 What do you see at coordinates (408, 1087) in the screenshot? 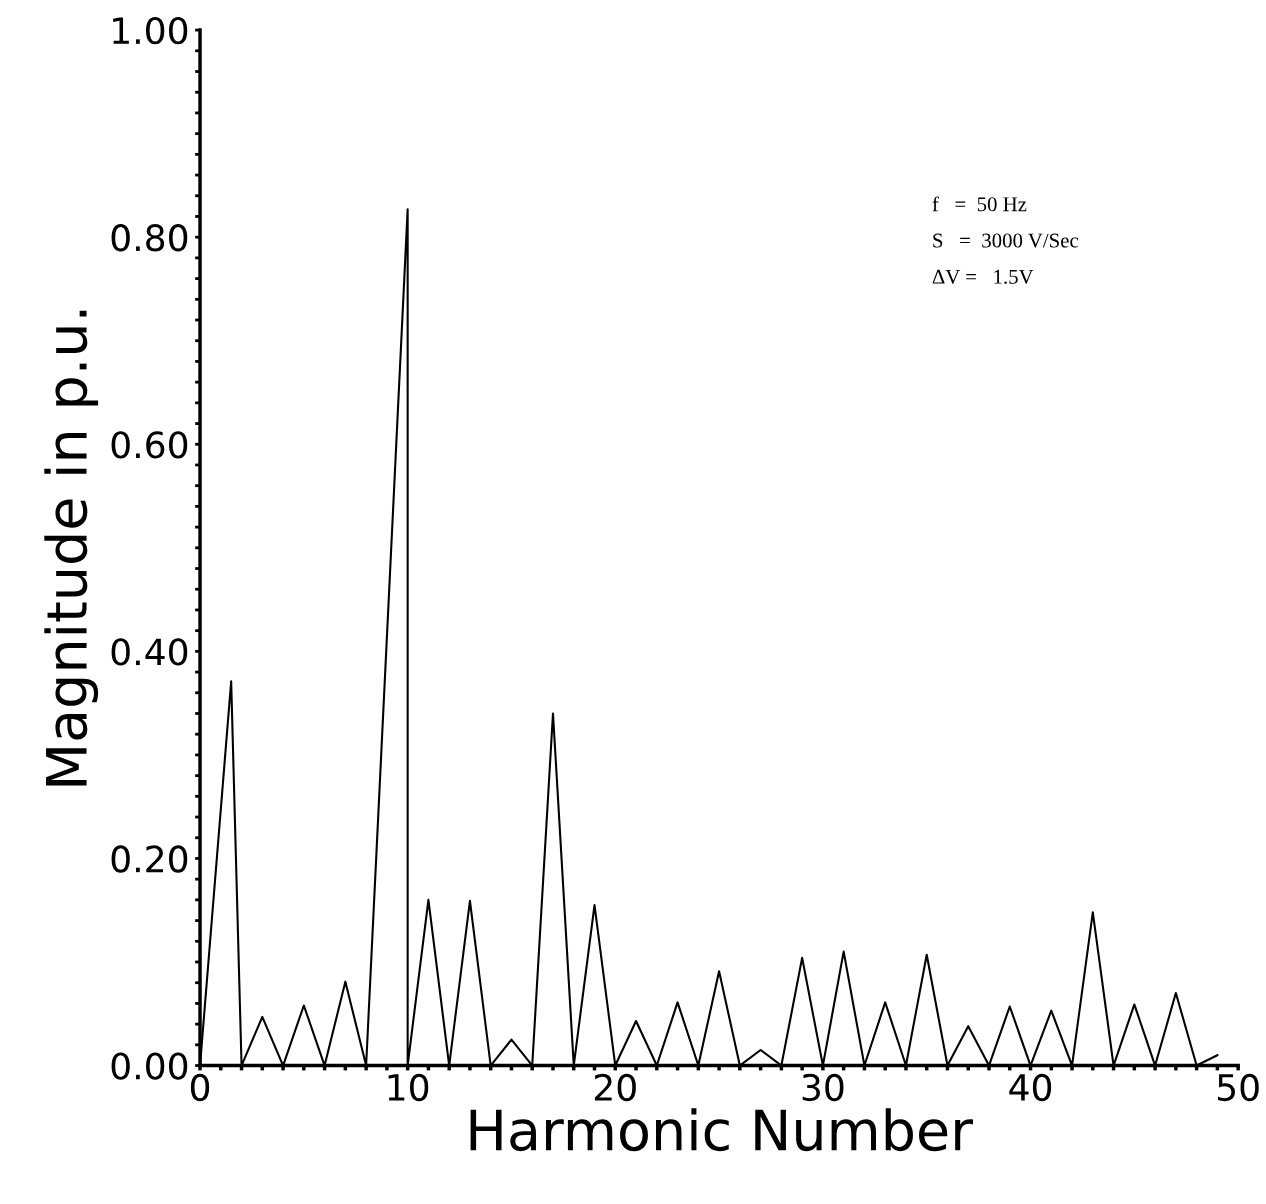
I see `x-tick-label: 10` at bounding box center [408, 1087].